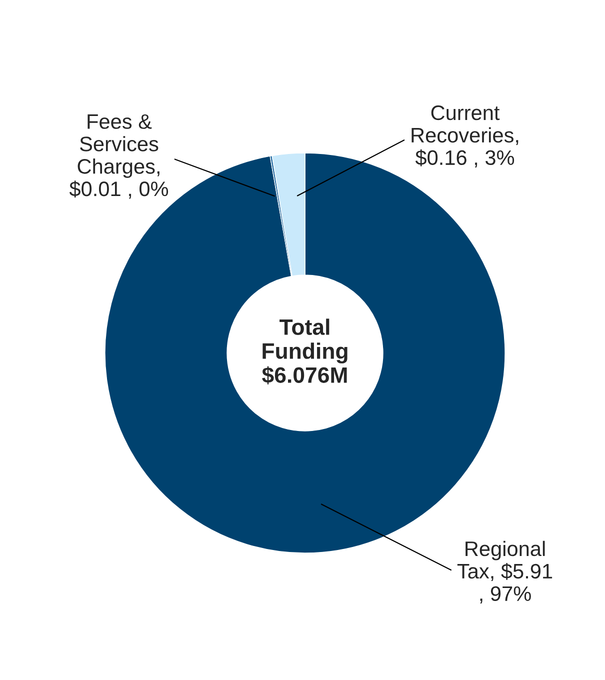  What do you see at coordinates (118, 156) in the screenshot?
I see `slice-label: Fees & Services Charges, $0.01 , 0%` at bounding box center [118, 156].